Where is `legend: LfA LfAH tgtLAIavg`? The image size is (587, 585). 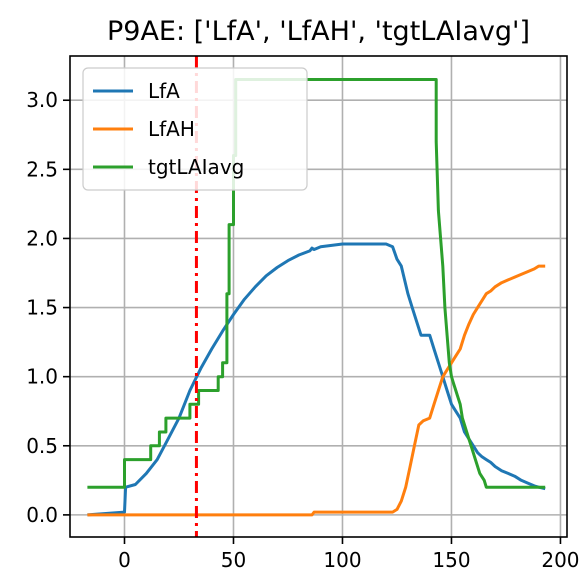
legend: LfA LfAH tgtLAIavg is located at coordinates (195, 129).